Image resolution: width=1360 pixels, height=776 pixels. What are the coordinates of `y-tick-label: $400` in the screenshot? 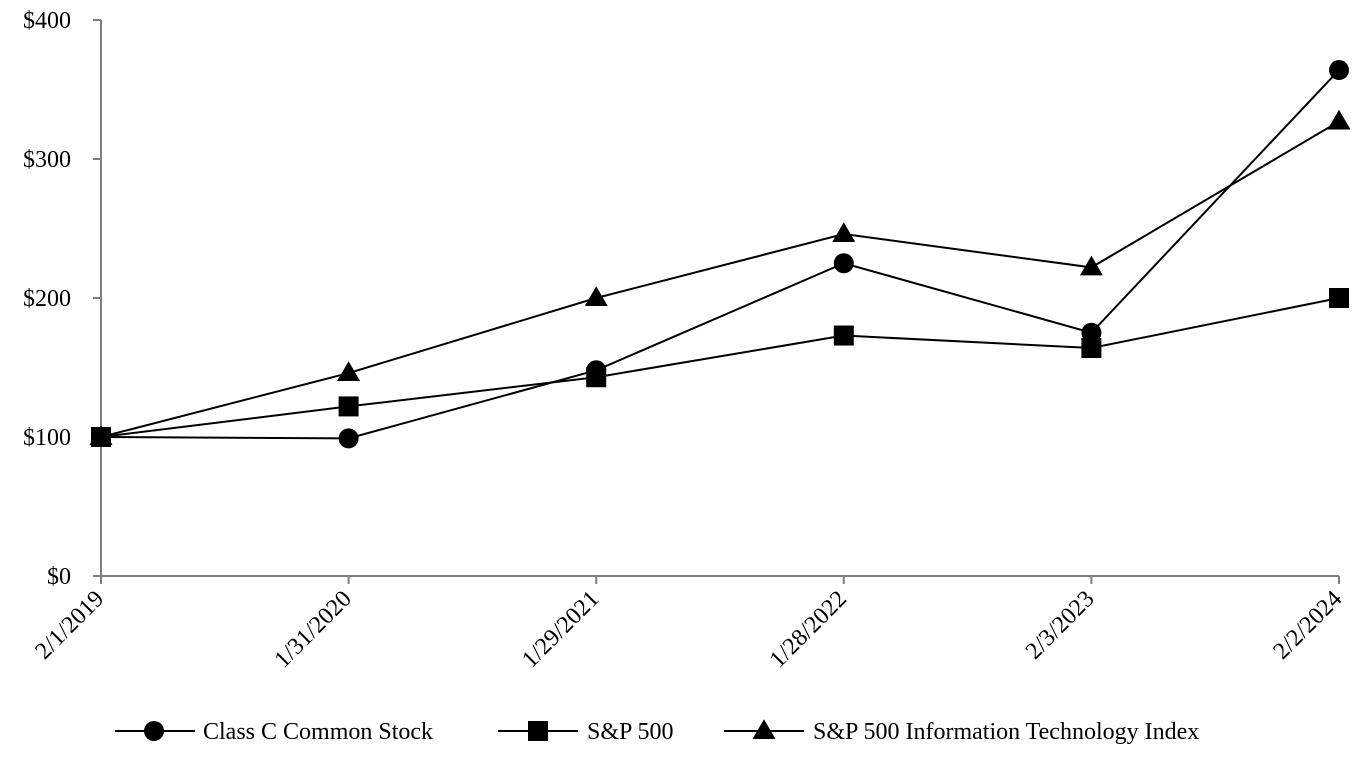 It's located at (47, 21).